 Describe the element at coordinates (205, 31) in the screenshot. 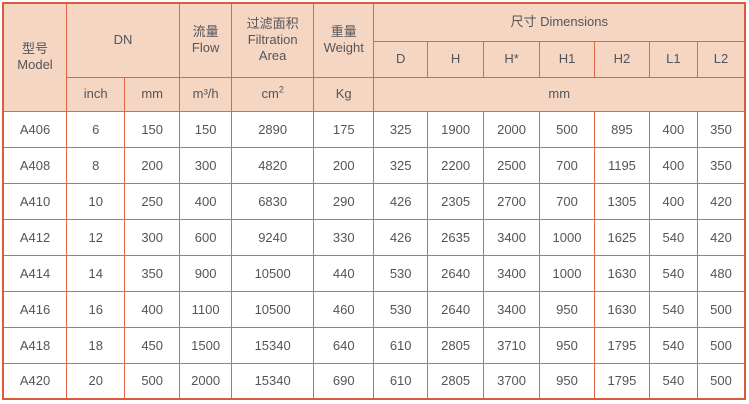

I see `col-header-flow-zh: 流量` at that location.